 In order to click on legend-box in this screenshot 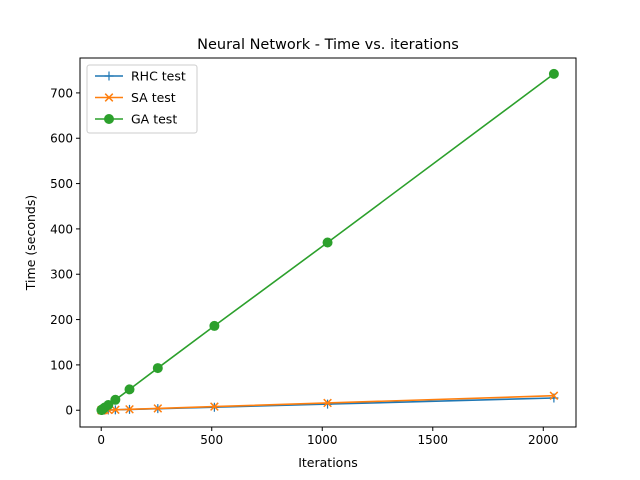, I will do `click(142, 99)`.